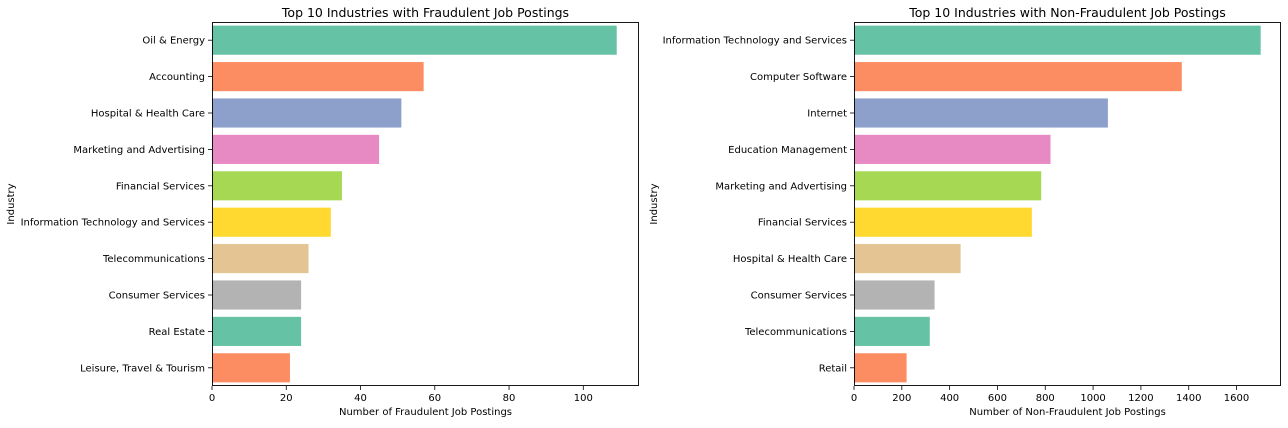 The image size is (1288, 428). I want to click on x-tick-label: 800, so click(1045, 398).